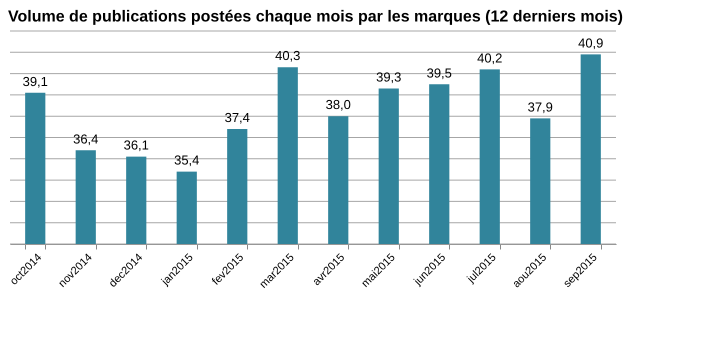 The image size is (705, 340). I want to click on chart-title: Volume de publications postées chaque mois par les marques (12 derniers mois), so click(315, 17).